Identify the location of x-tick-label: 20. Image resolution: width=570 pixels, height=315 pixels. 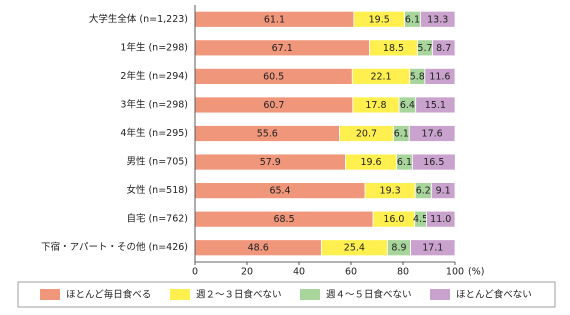
(247, 272).